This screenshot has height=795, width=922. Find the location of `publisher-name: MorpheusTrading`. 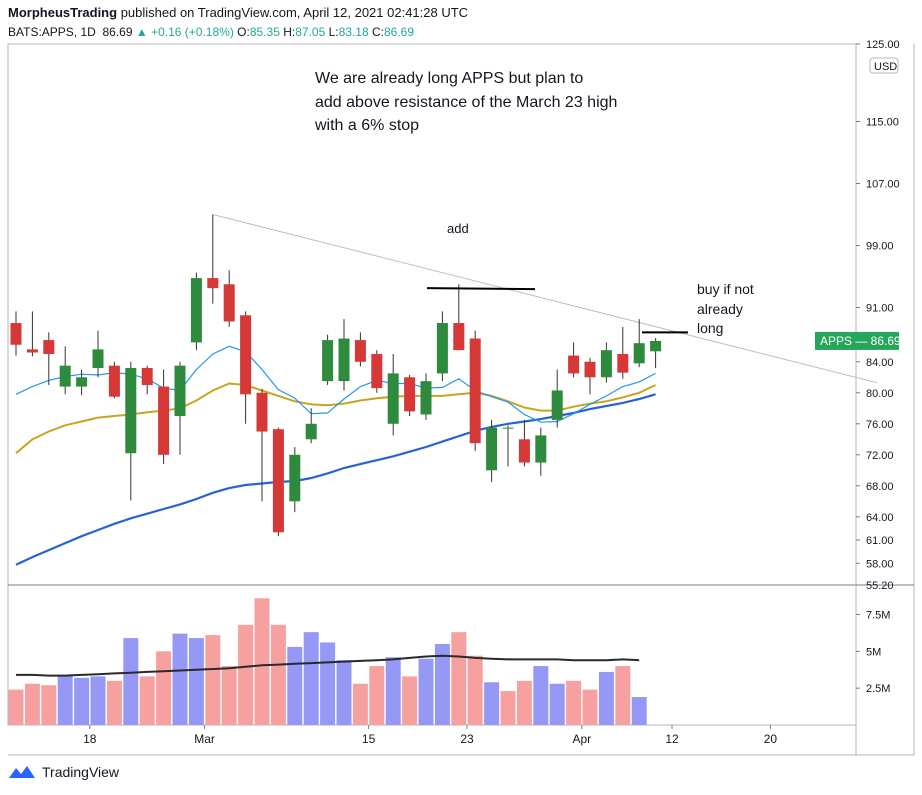

publisher-name: MorpheusTrading is located at coordinates (63, 12).